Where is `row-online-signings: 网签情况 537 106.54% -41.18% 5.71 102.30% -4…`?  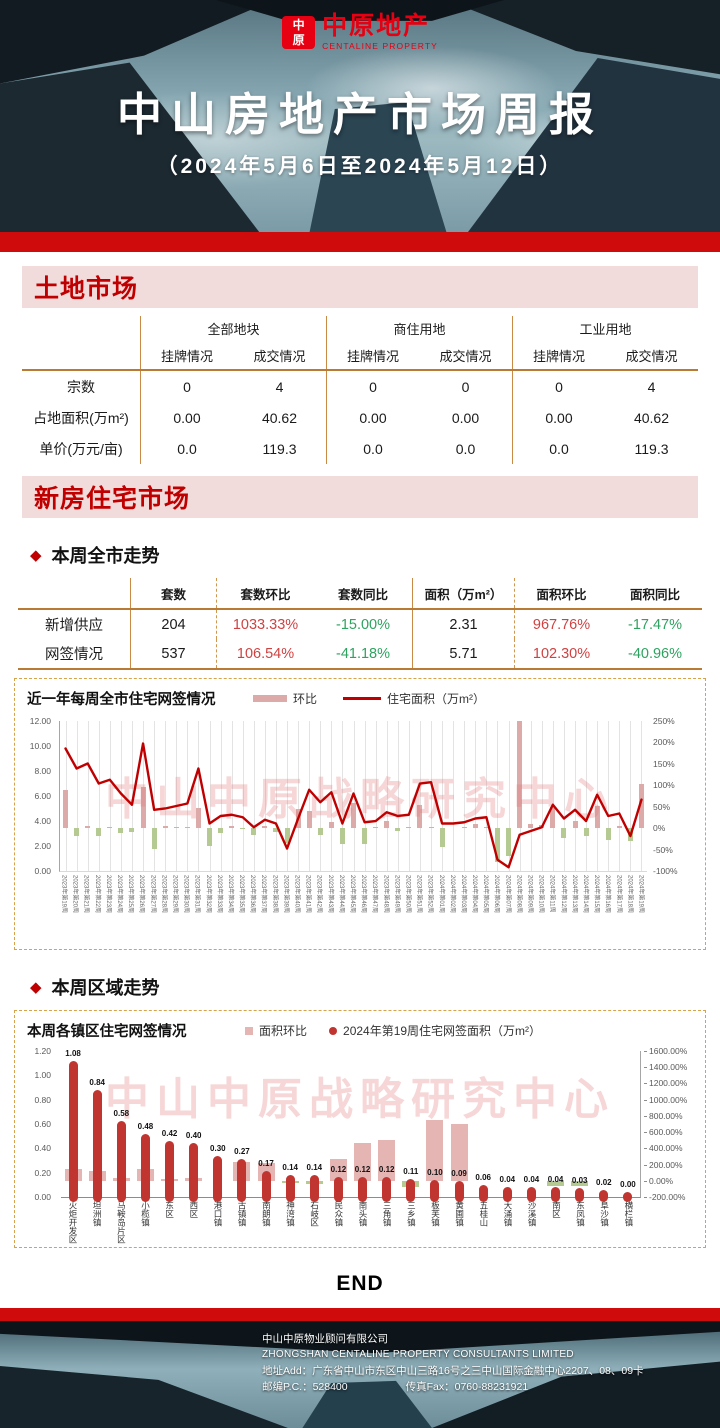 row-online-signings: 网签情况 537 106.54% -41.18% 5.71 102.30% -4… is located at coordinates (360, 654).